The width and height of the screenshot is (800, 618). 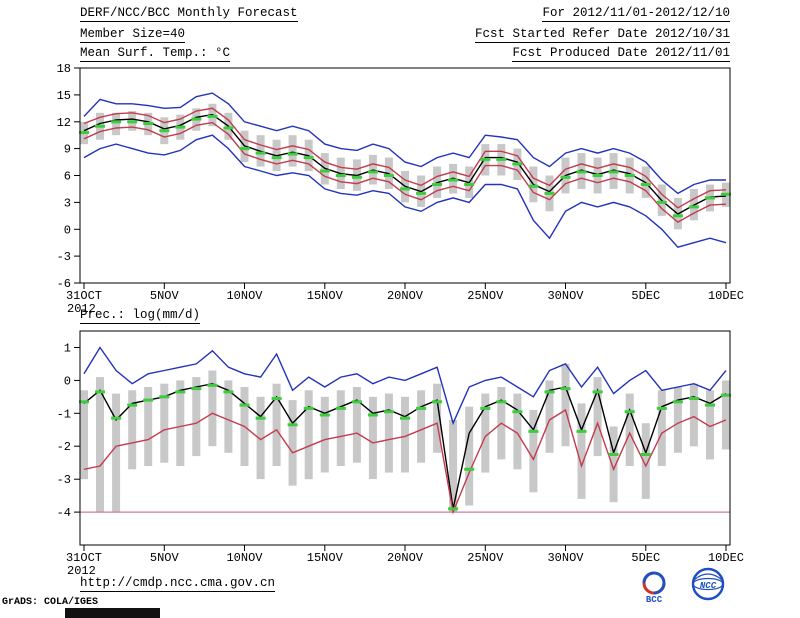 What do you see at coordinates (565, 558) in the screenshot?
I see `x-tick-label: 30NOV` at bounding box center [565, 558].